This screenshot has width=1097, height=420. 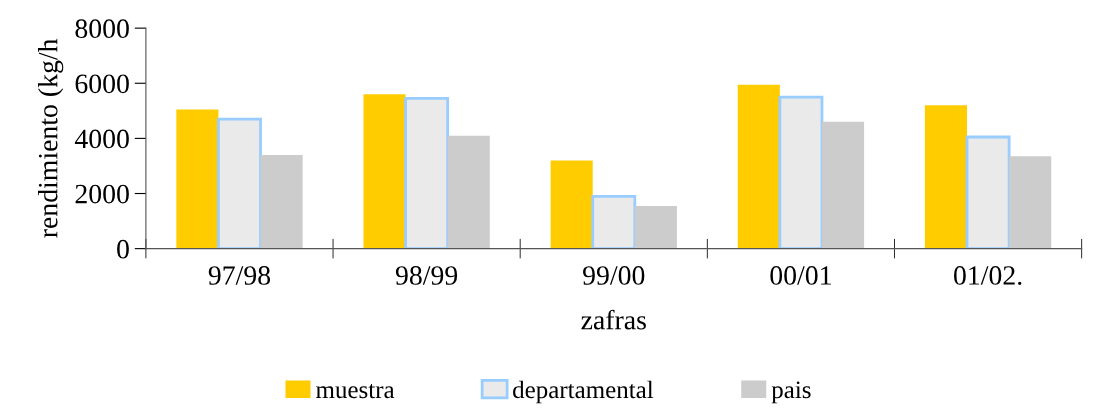 What do you see at coordinates (791, 392) in the screenshot?
I see `legend-label: pais` at bounding box center [791, 392].